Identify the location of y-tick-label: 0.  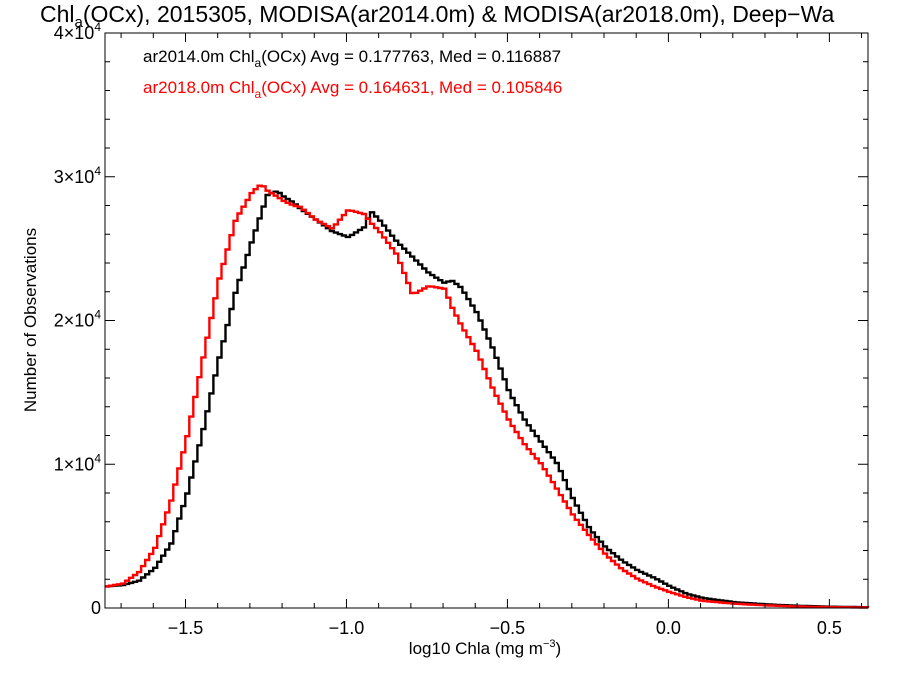
(96, 608).